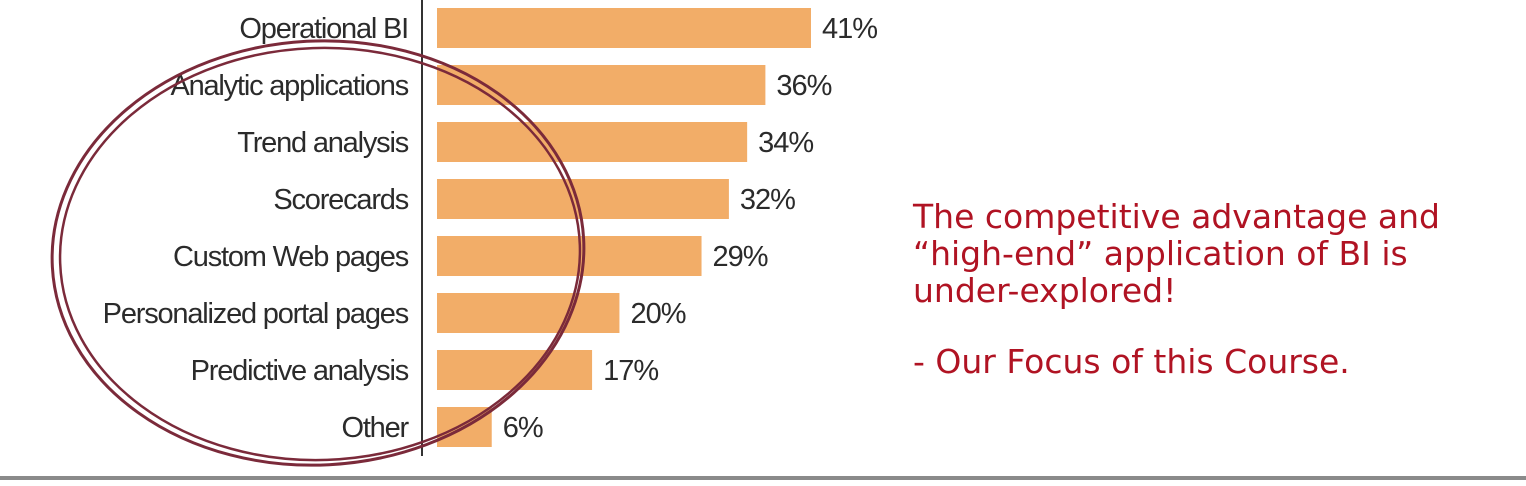  Describe the element at coordinates (630, 371) in the screenshot. I see `value-label: 17%` at that location.